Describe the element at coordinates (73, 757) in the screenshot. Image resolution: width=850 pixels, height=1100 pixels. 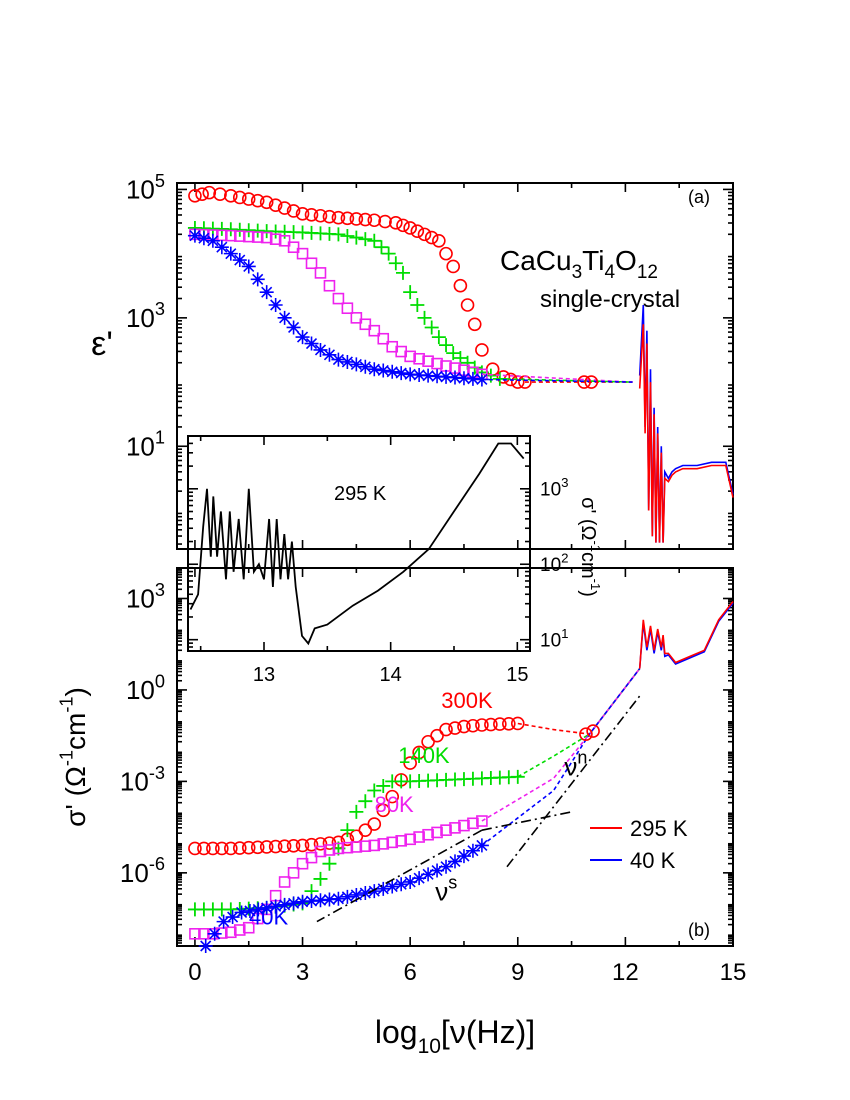
I see `panel-b-y-axis-label: σ' (Ω-1cm-1)` at that location.